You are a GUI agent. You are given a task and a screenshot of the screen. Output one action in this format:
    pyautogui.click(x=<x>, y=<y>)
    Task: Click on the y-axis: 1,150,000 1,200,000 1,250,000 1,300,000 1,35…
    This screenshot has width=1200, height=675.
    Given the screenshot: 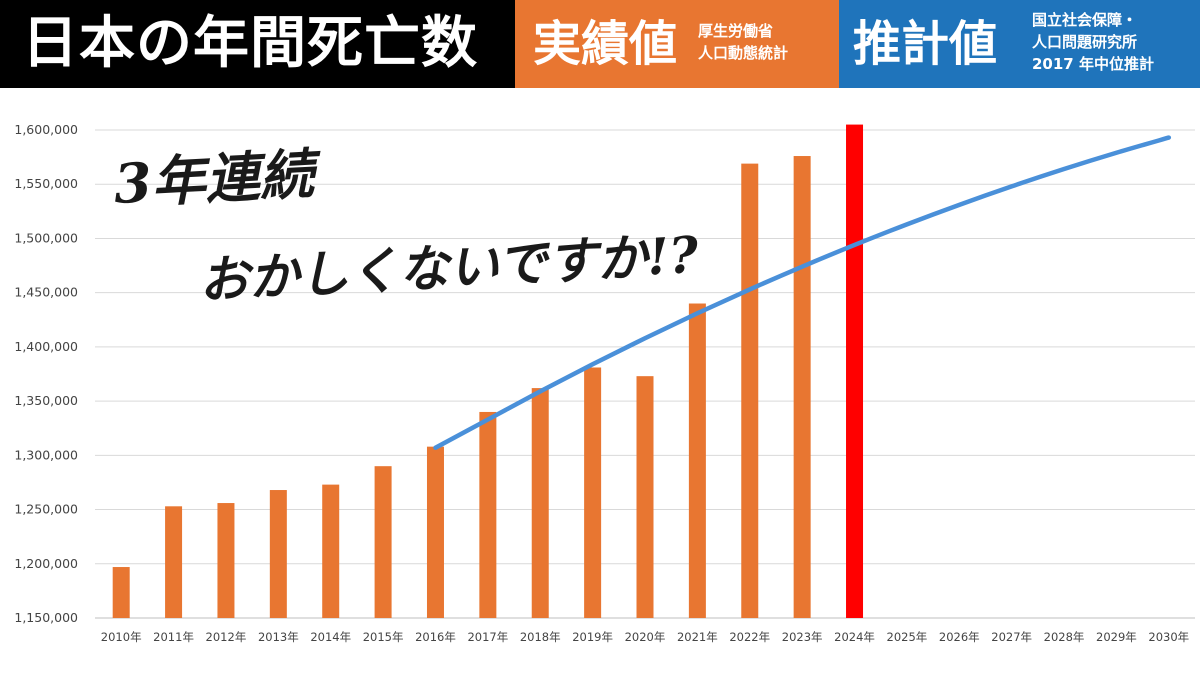 What is the action you would take?
    pyautogui.click(x=46, y=373)
    